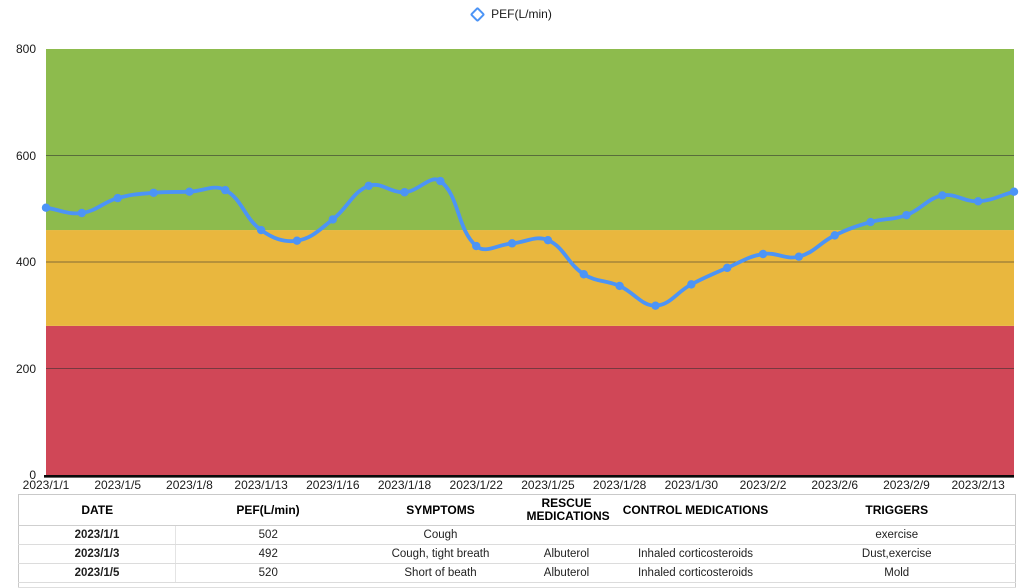 The height and width of the screenshot is (588, 1024). What do you see at coordinates (118, 485) in the screenshot?
I see `x-axis-tick-label: 2023/1/5` at bounding box center [118, 485].